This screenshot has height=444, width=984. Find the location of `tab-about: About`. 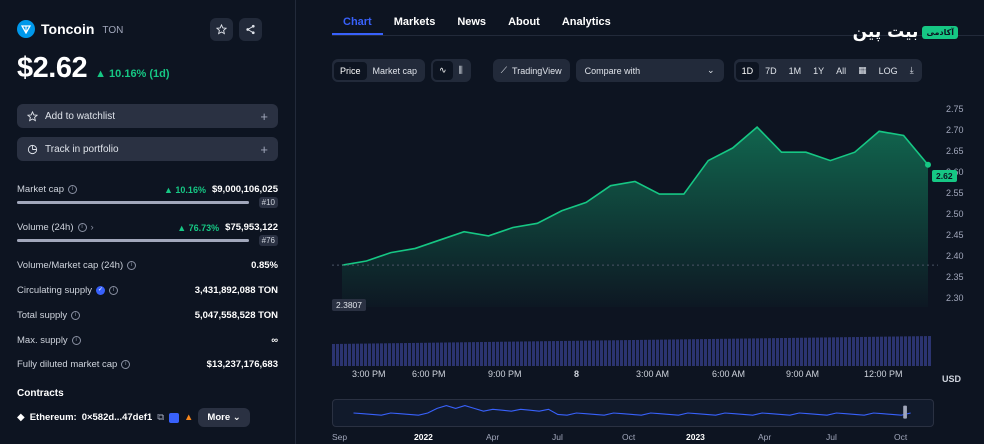

tab-about: About is located at coordinates (524, 22).